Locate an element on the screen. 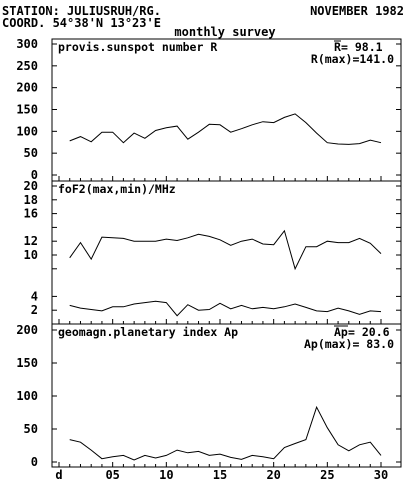 The width and height of the screenshot is (408, 480). x-tick-label: 05 is located at coordinates (112, 474).